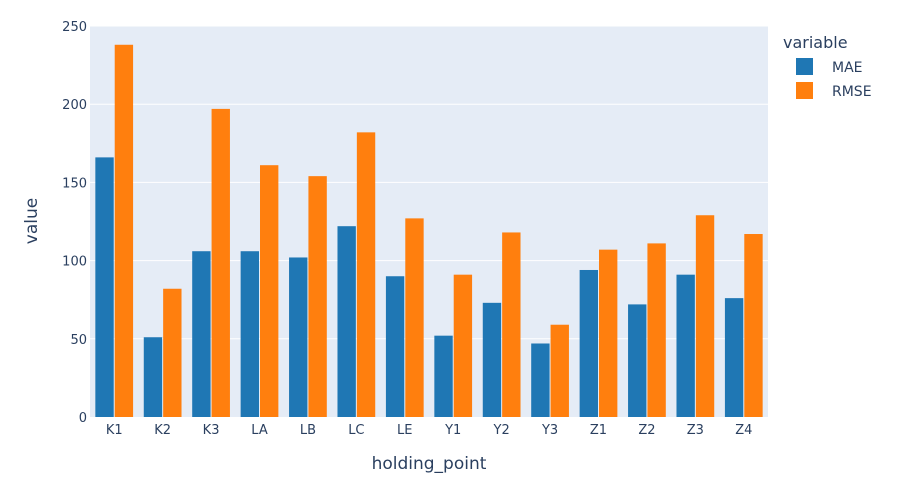  I want to click on bar-rmse-k2, so click(172, 352).